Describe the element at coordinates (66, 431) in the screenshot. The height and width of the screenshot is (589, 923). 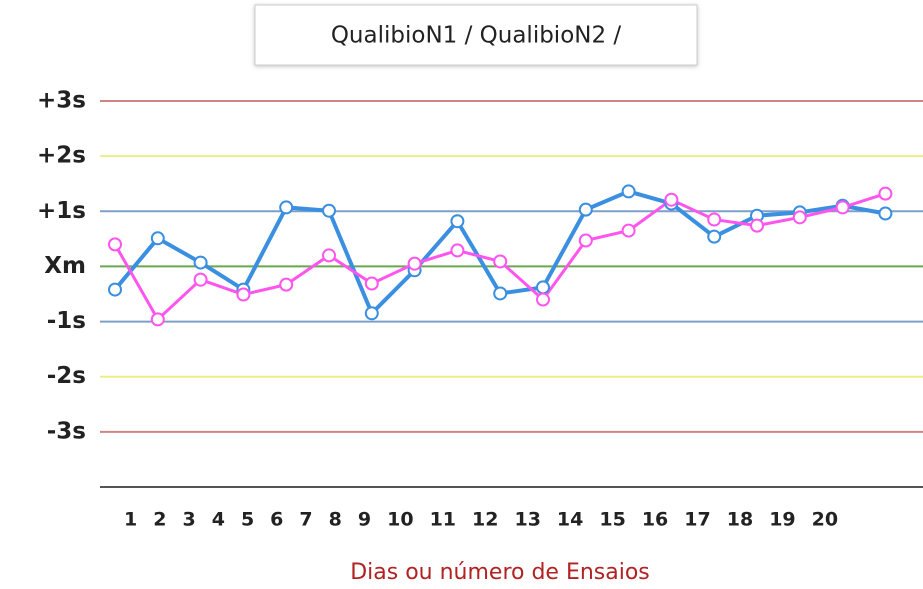
I see `y-tick-label: -3s` at that location.